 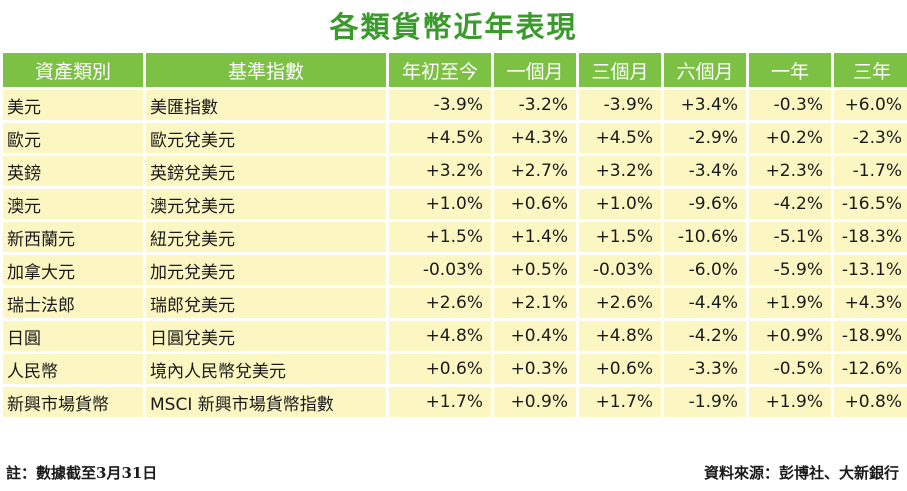 What do you see at coordinates (870, 237) in the screenshot?
I see `return-cell: -18.3%` at bounding box center [870, 237].